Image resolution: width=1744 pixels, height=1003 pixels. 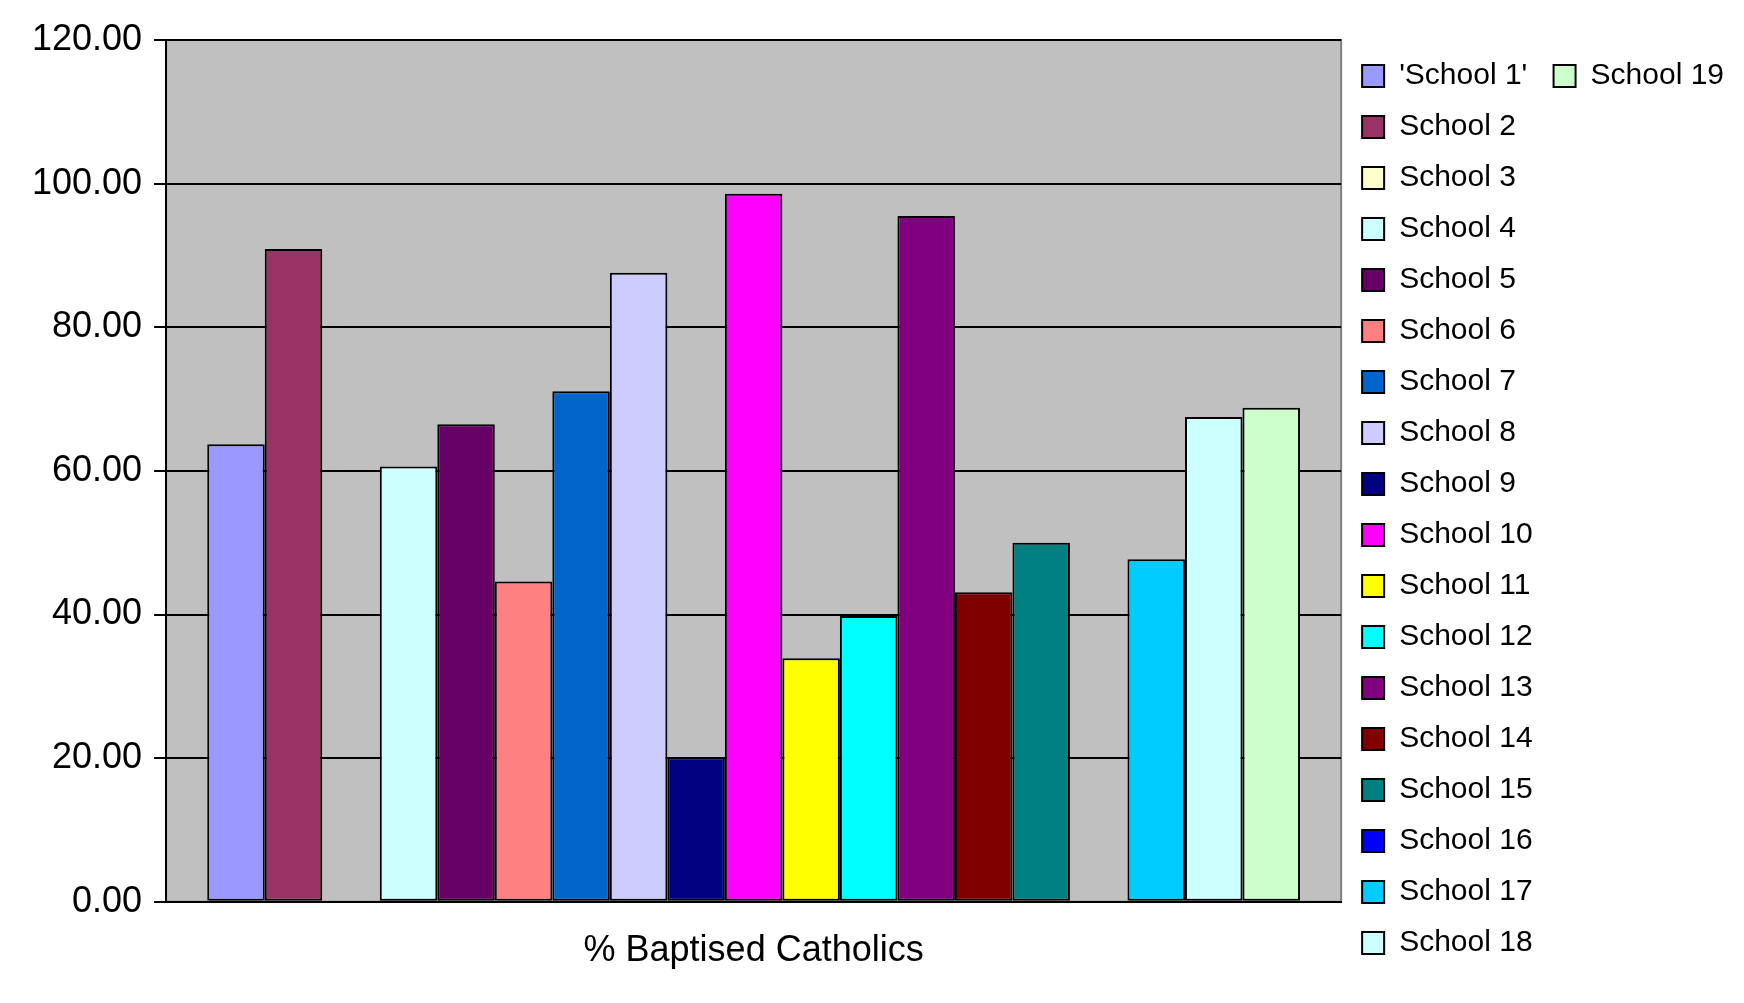 What do you see at coordinates (1457, 329) in the screenshot?
I see `legend-label: School 6` at bounding box center [1457, 329].